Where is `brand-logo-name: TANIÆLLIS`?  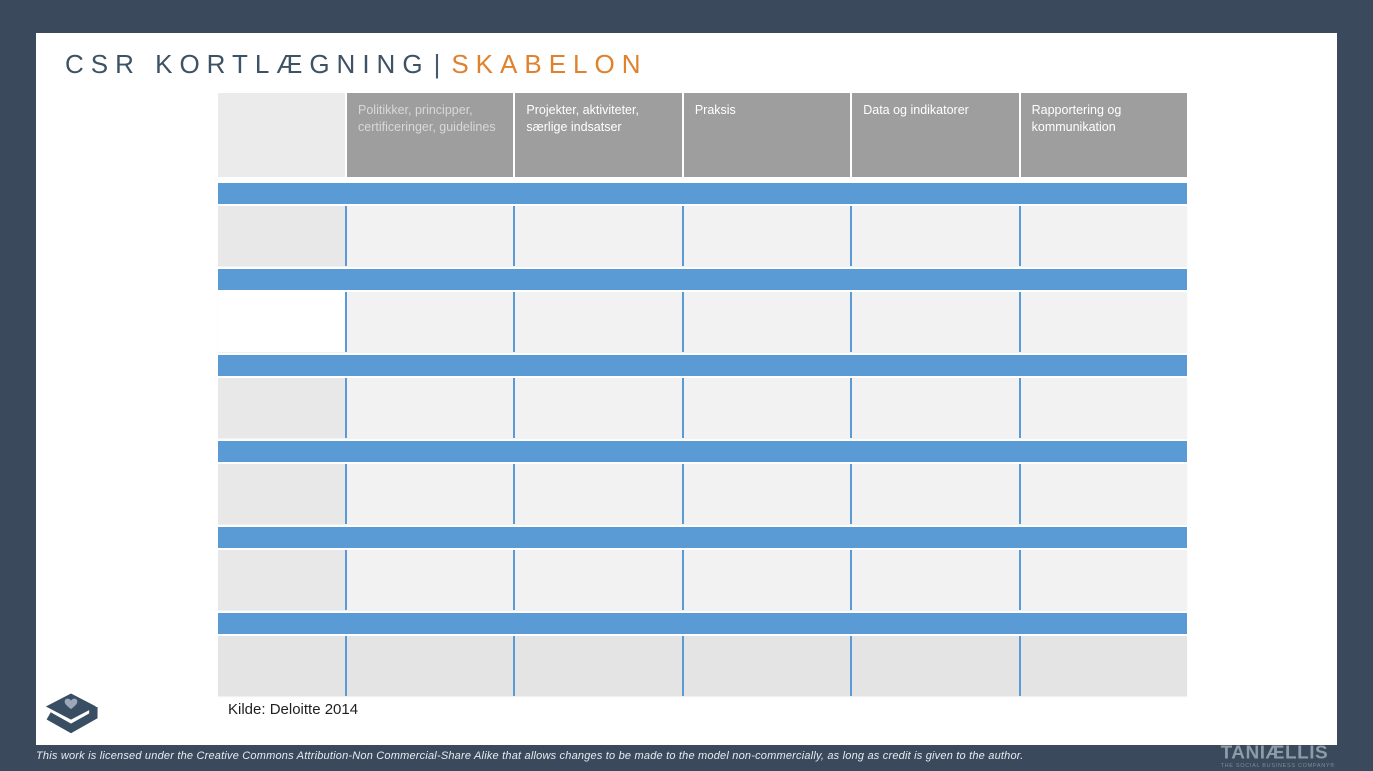 brand-logo-name: TANIÆLLIS is located at coordinates (1274, 753).